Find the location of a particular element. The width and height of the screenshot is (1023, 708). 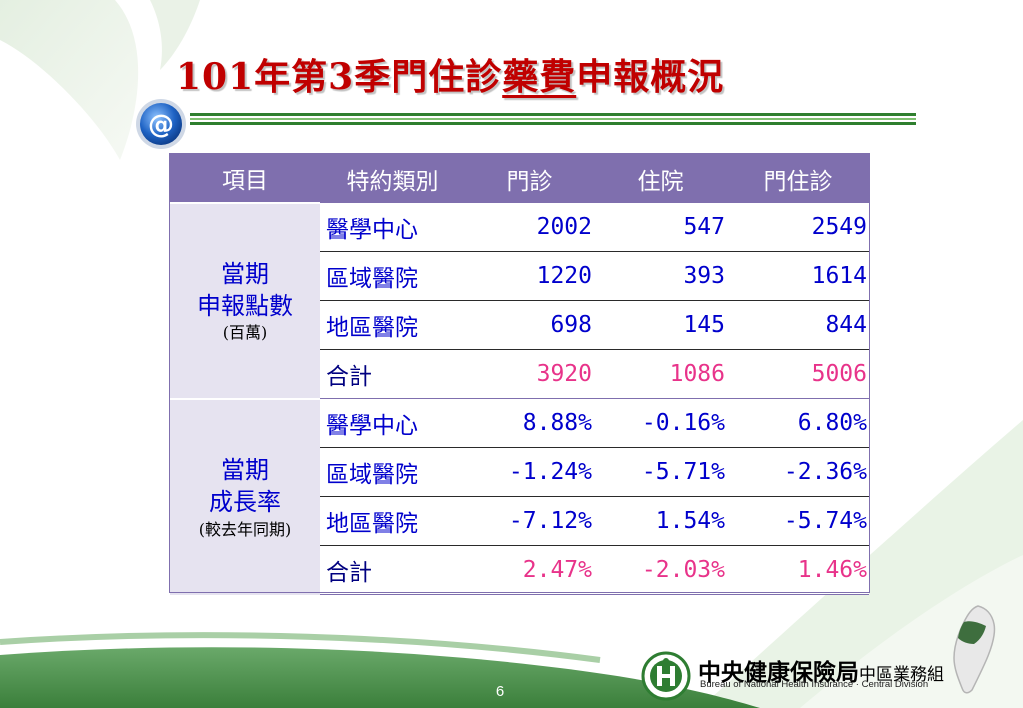

at-sign-icon: @ is located at coordinates (161, 124).